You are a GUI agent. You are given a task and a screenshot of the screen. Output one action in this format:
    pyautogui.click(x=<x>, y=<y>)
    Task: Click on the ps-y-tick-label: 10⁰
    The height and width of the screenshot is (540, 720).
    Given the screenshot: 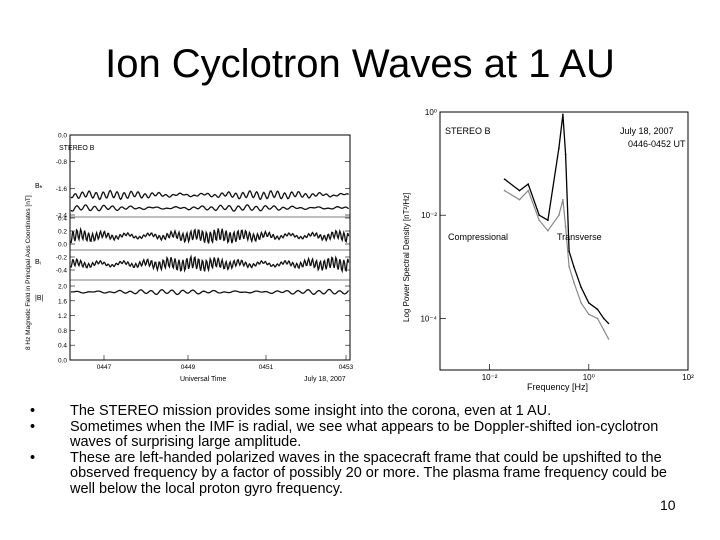 What is the action you would take?
    pyautogui.click(x=431, y=112)
    